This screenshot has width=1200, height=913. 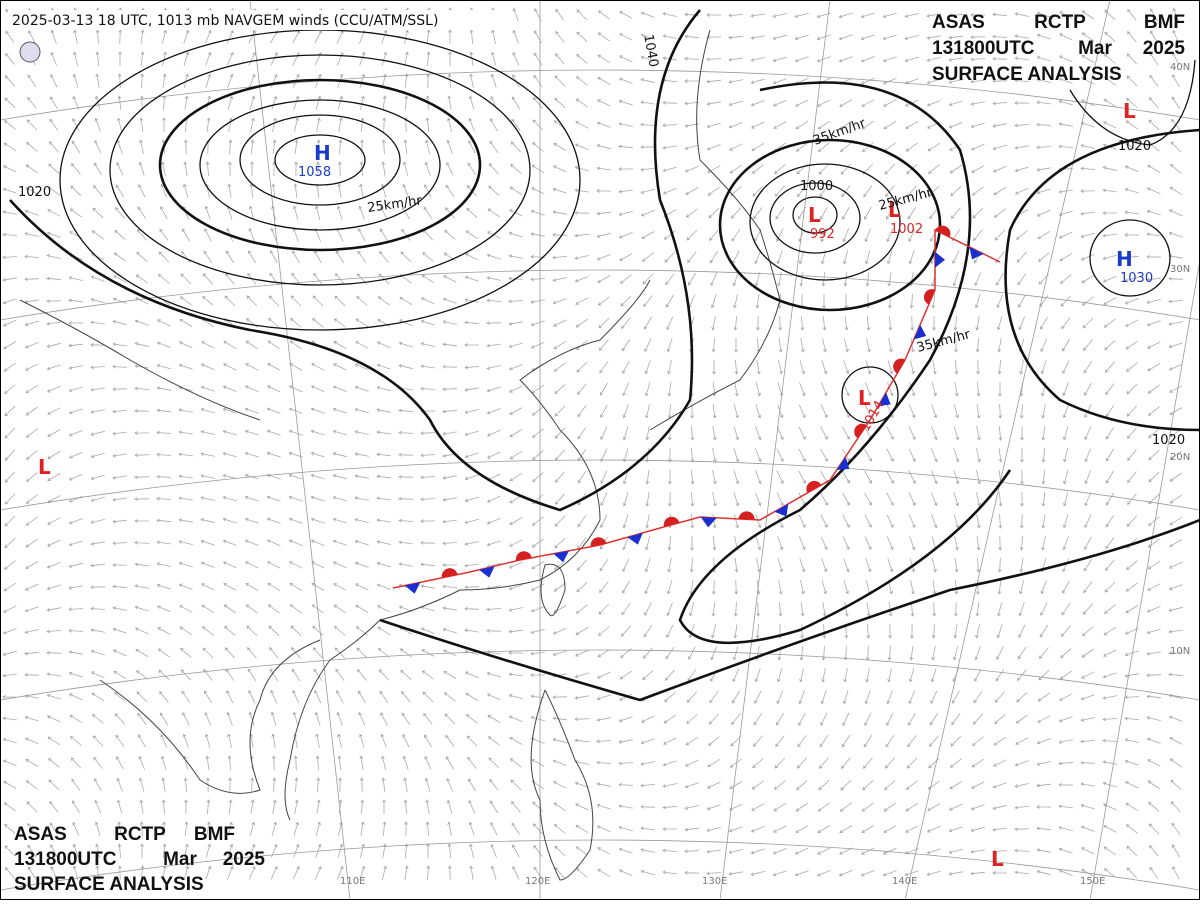 What do you see at coordinates (822, 234) in the screenshot?
I see `pressure-value: 992` at bounding box center [822, 234].